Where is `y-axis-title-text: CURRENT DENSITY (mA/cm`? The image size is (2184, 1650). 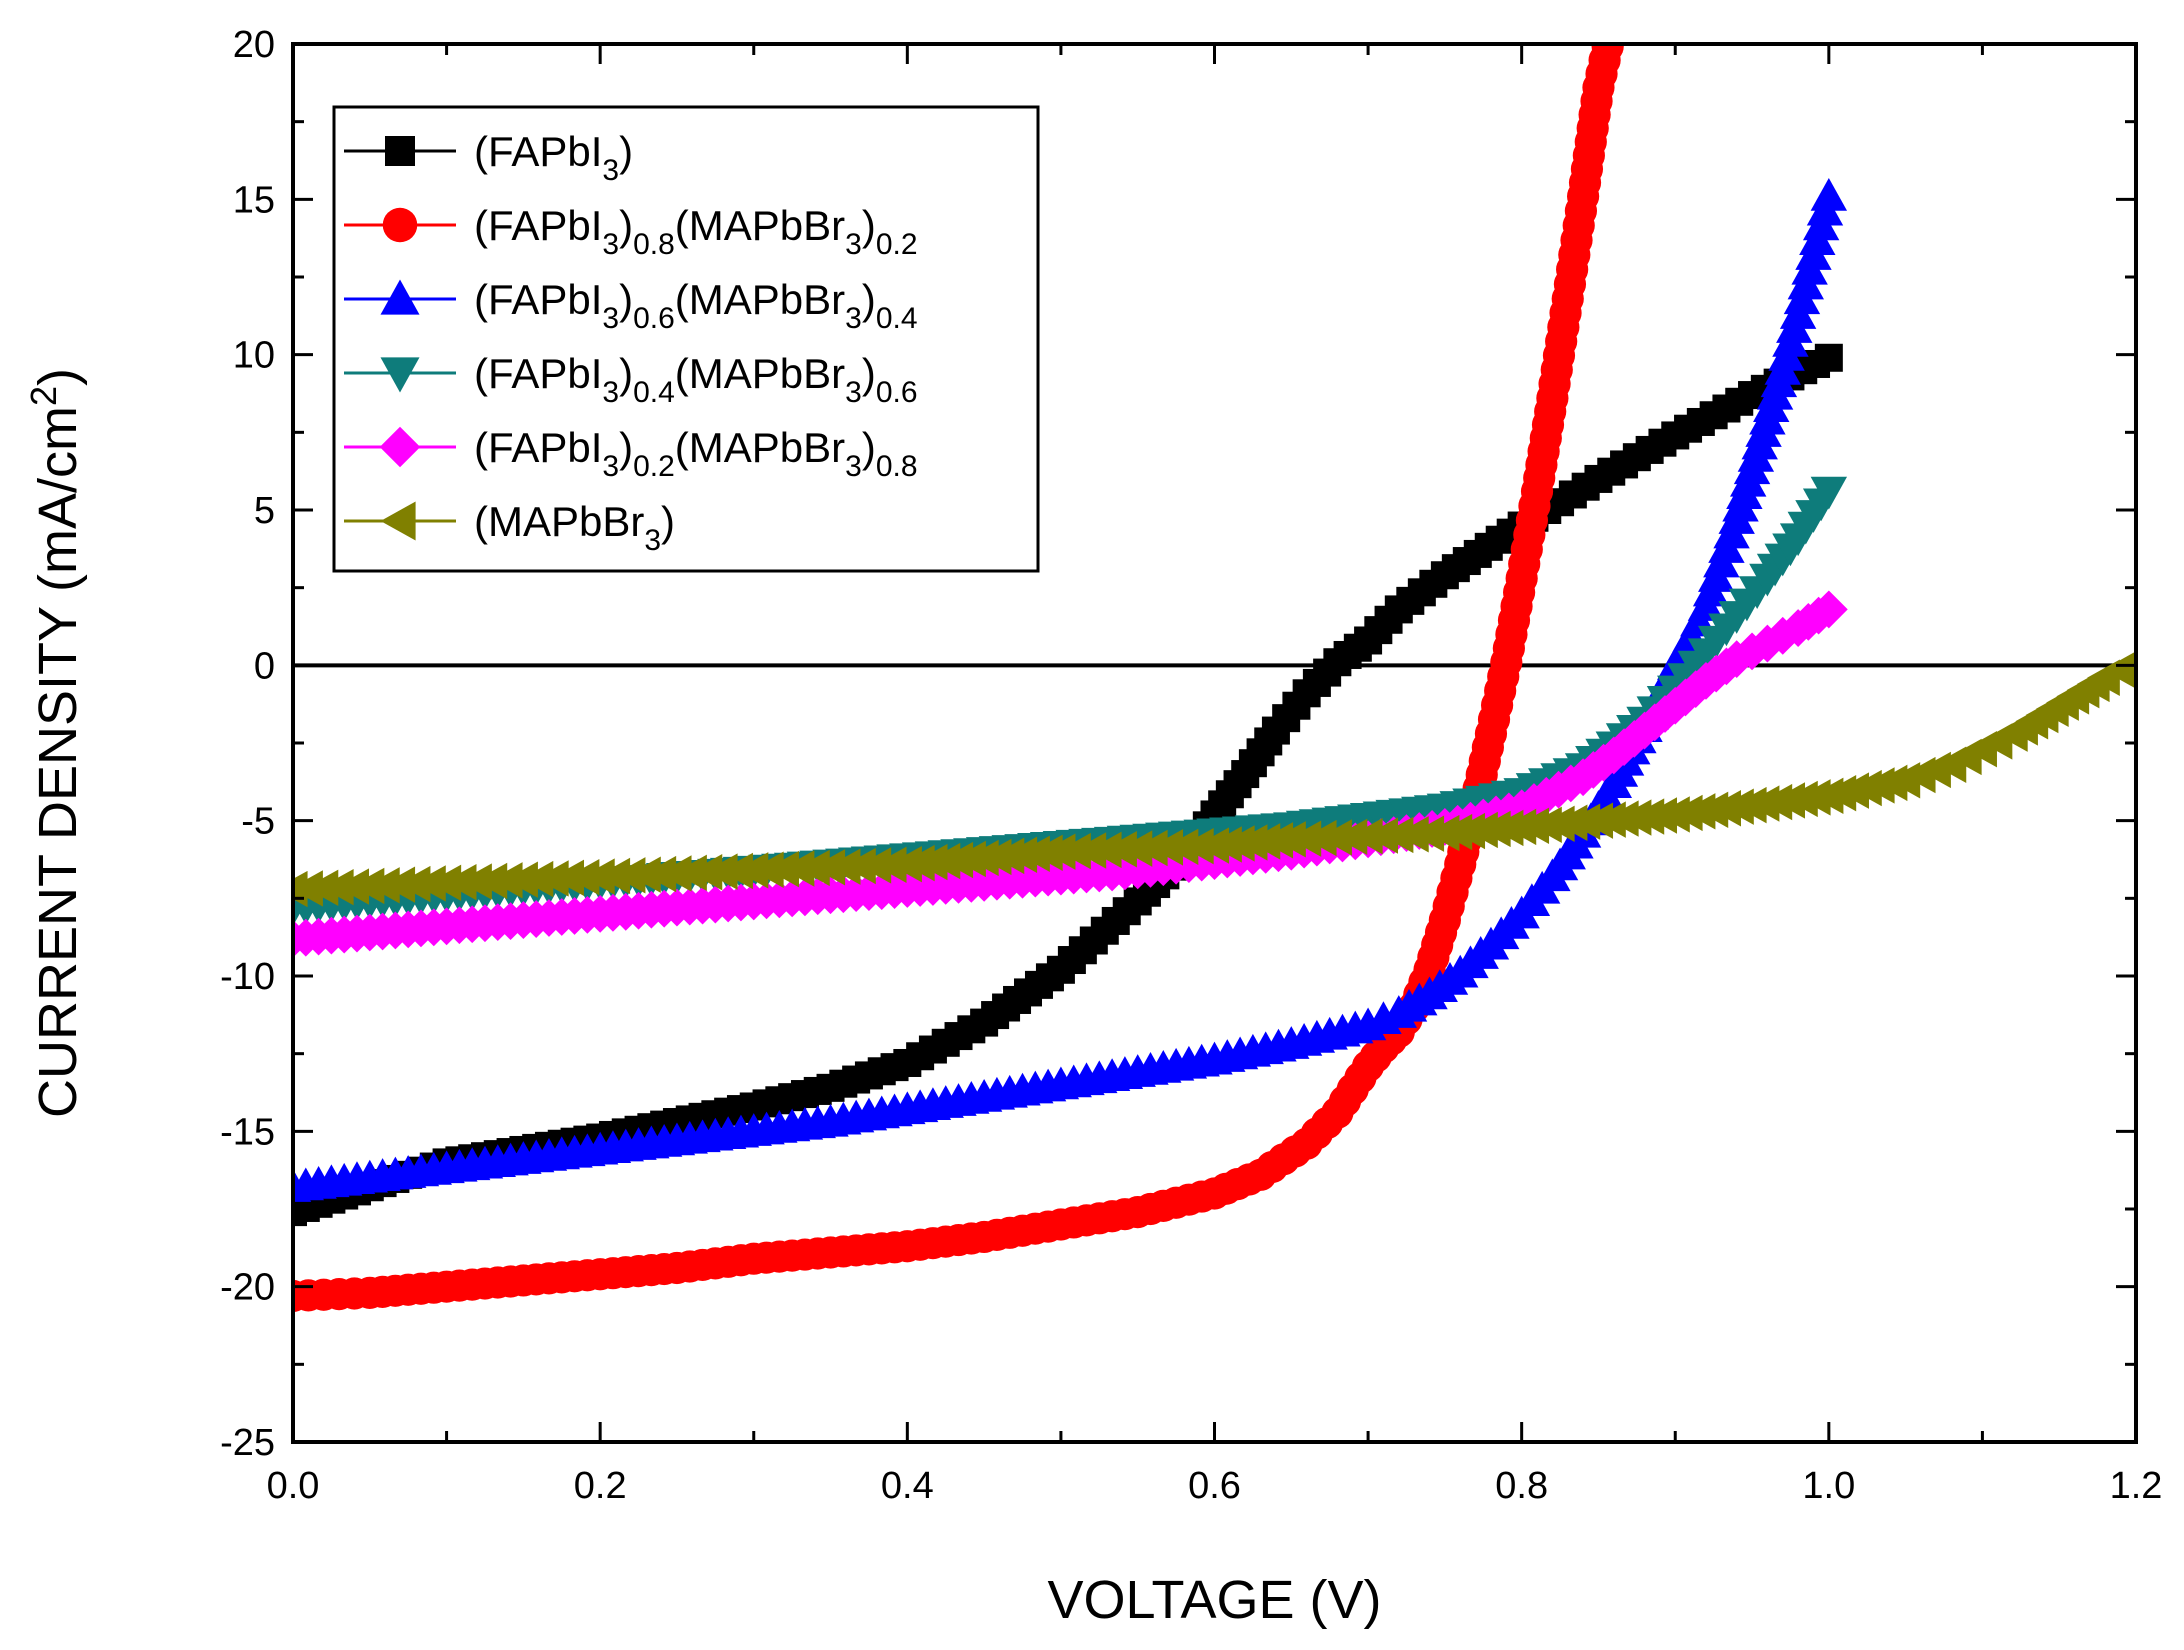 y-axis-title-text: CURRENT DENSITY (mA/cm is located at coordinates (58, 762).